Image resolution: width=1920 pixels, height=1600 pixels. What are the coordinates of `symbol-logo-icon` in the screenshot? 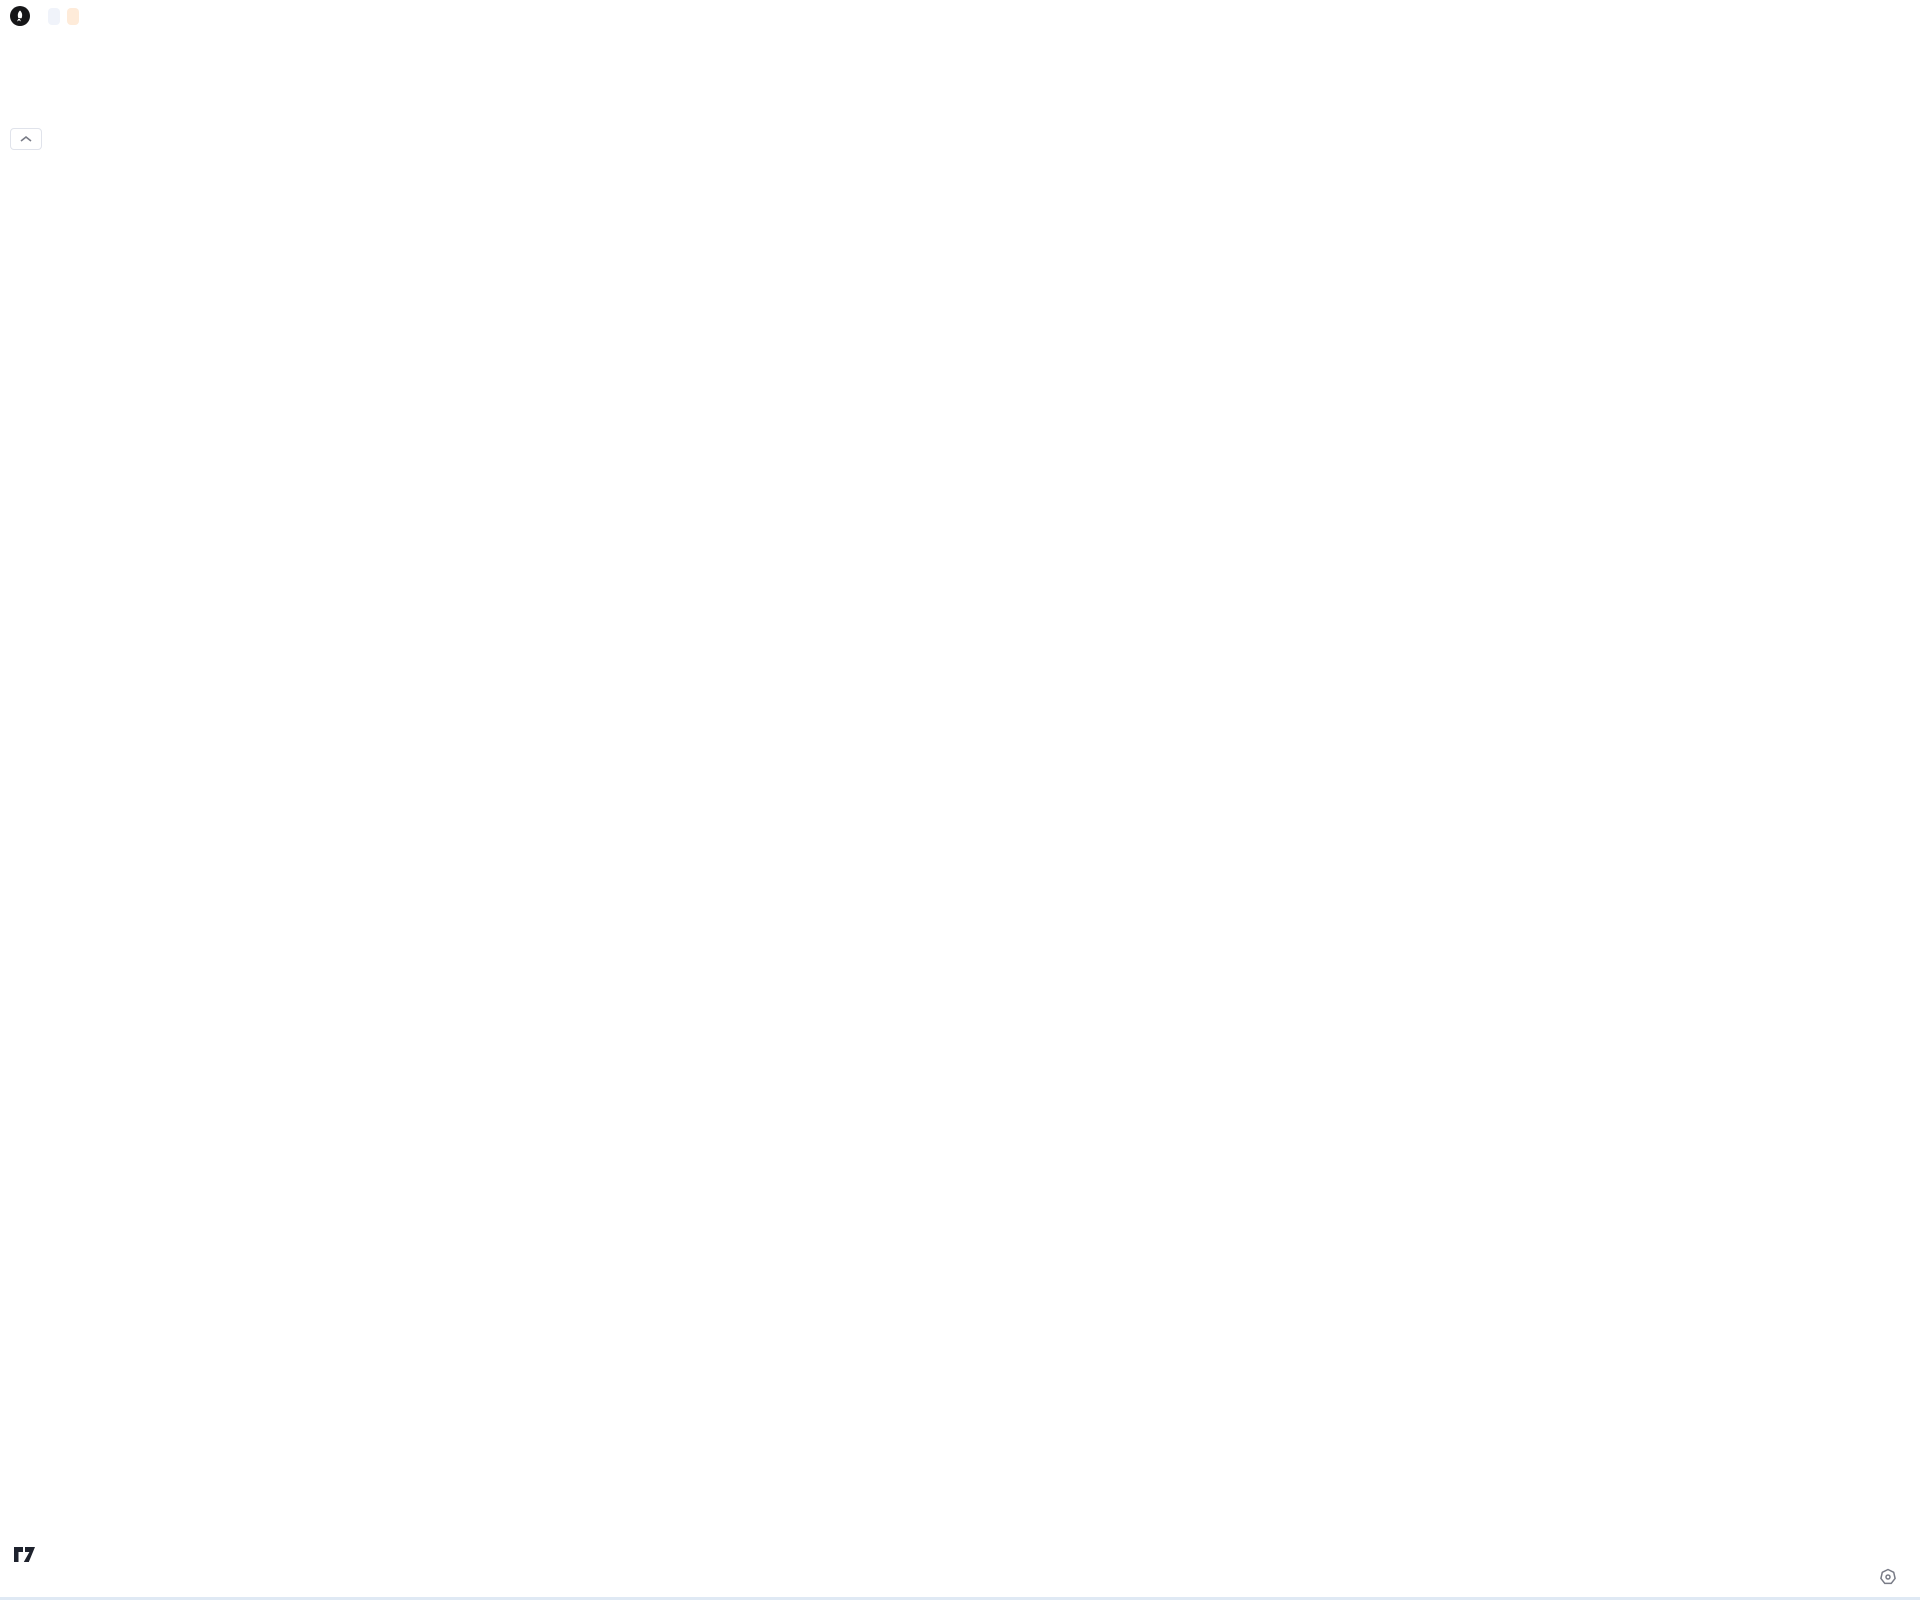 It's located at (20, 16).